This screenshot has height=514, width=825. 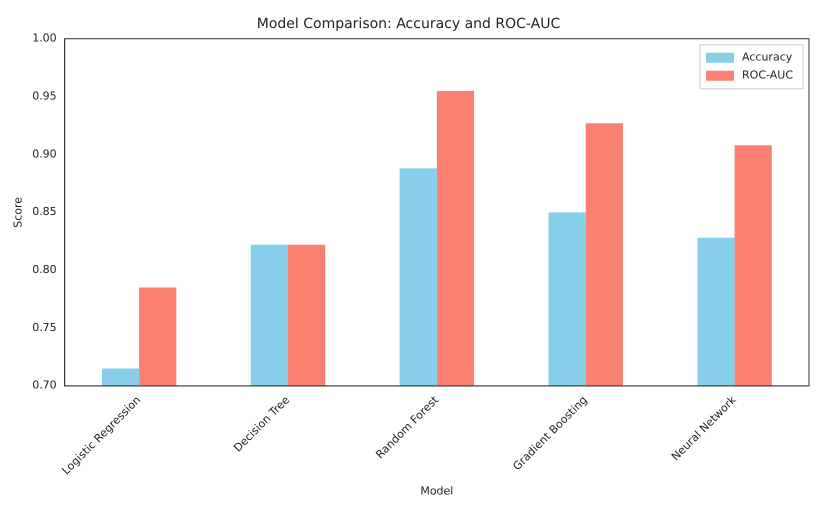 I want to click on y-tick-label: 0.75, so click(x=44, y=327).